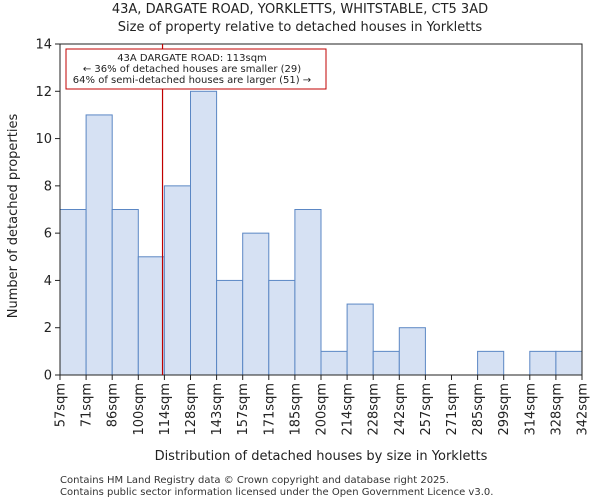 This screenshot has width=600, height=500. Describe the element at coordinates (504, 409) in the screenshot. I see `x-tick-label: 299sqm` at that location.